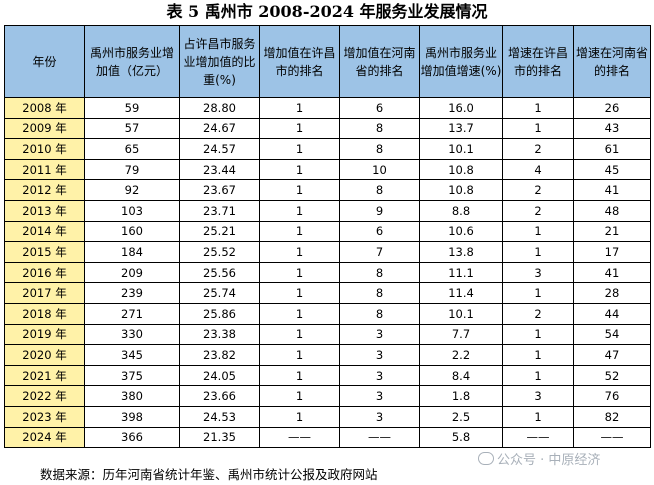  I want to click on table-row: 2023 年 398 24.53 1 3 2.5 1 82, so click(327, 416).